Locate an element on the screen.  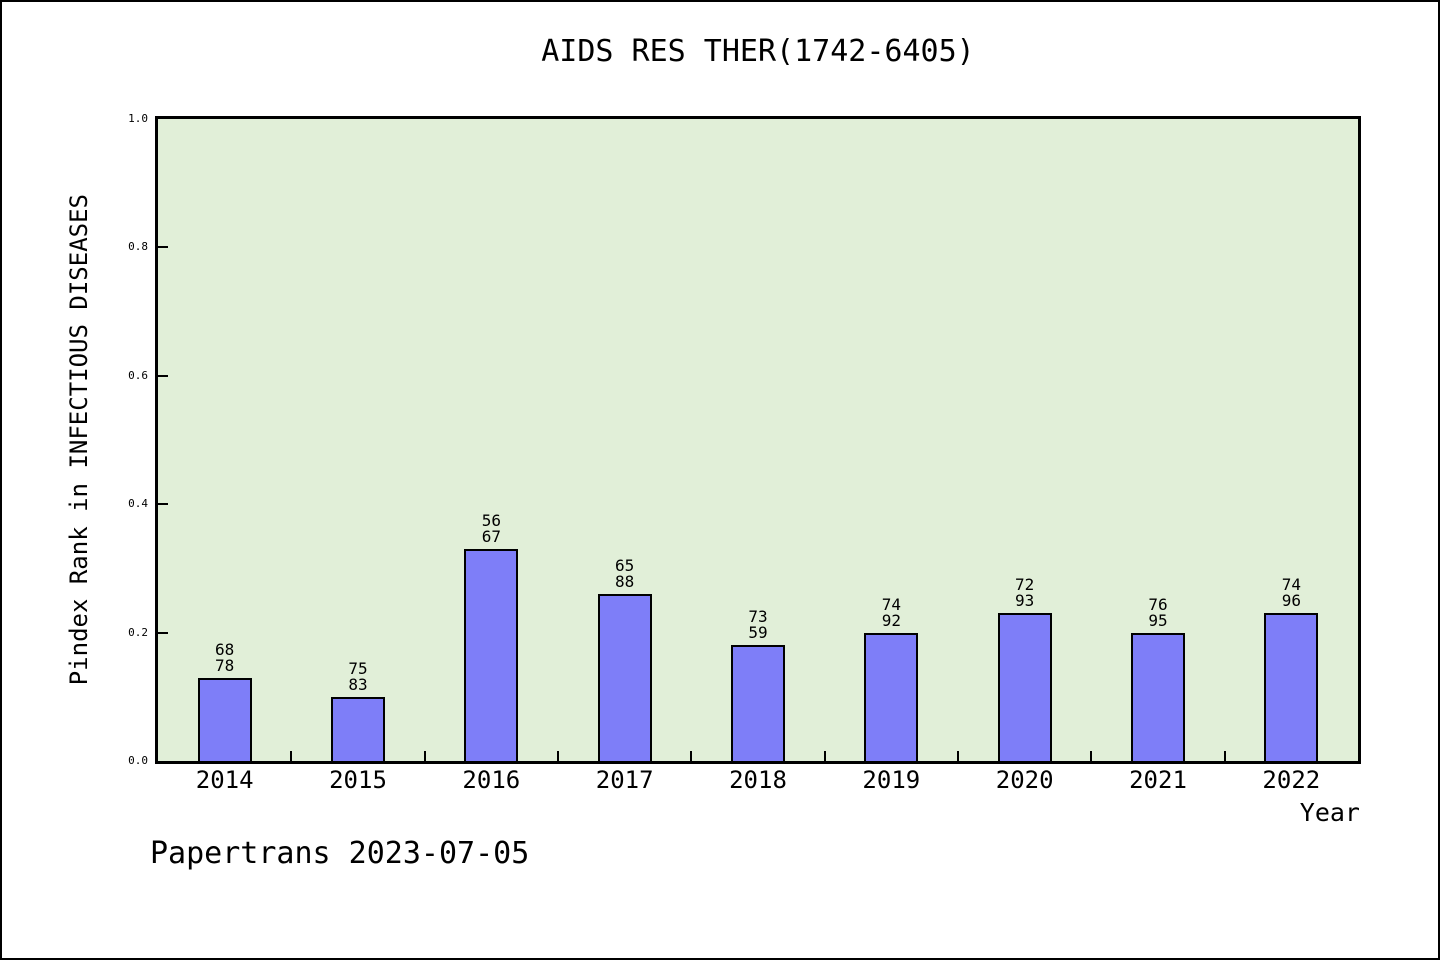
y-axis-label-wrap: Pindex Rank in INFECTIOUS DISEASES is located at coordinates (79, 440).